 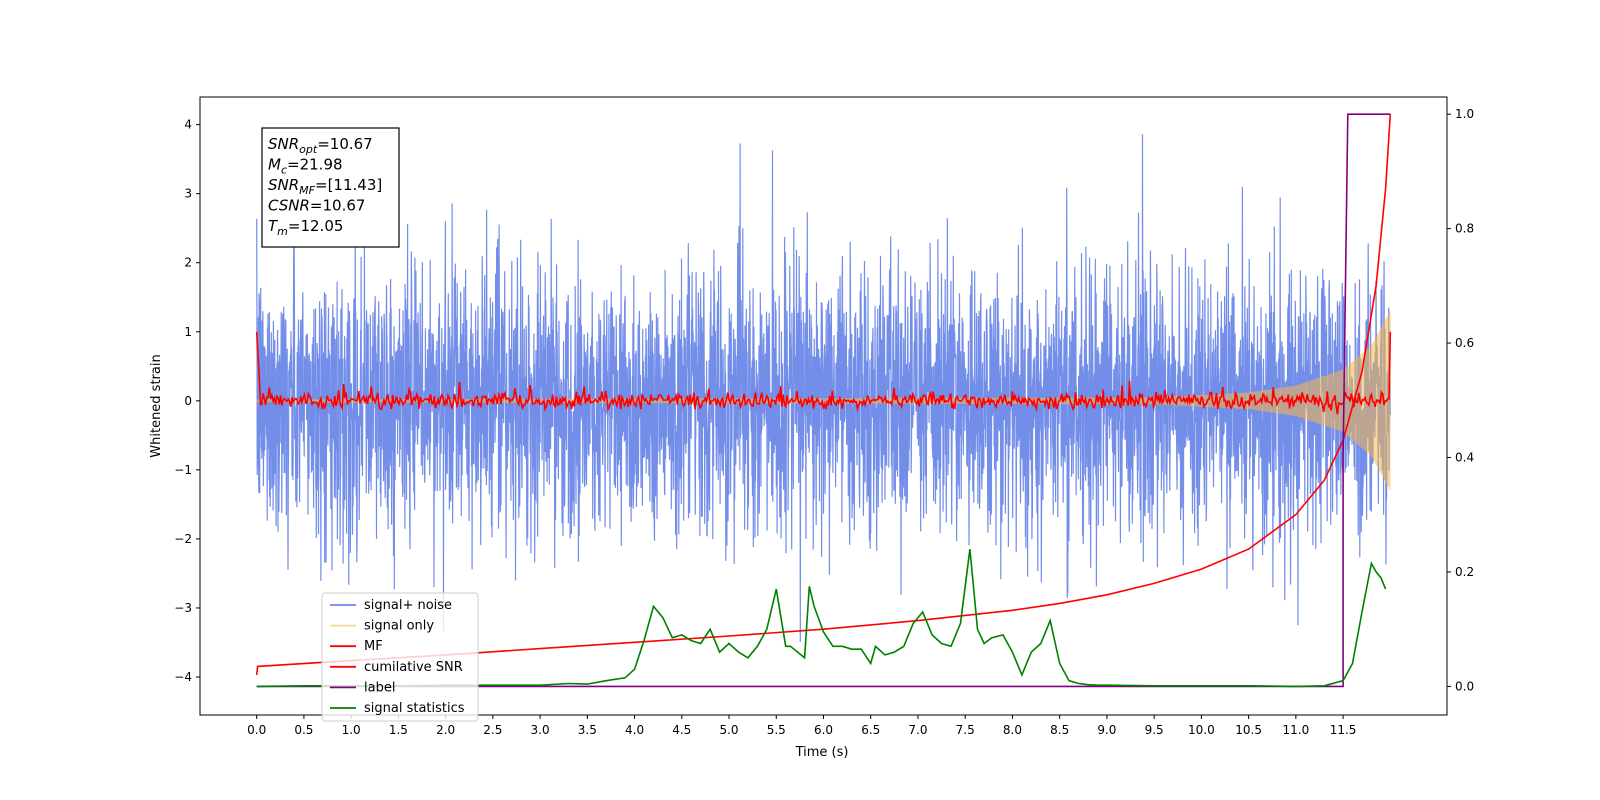 I want to click on x-tick-label: 10.5, so click(x=1248, y=730).